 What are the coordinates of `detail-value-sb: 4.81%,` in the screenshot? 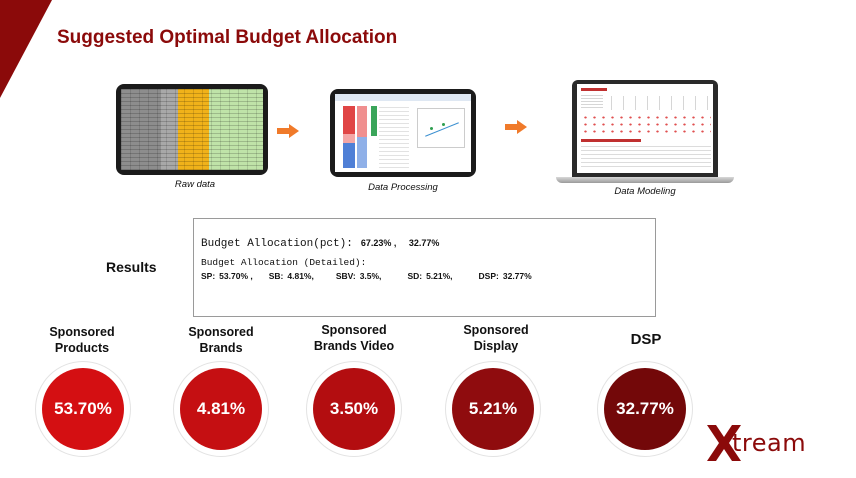 It's located at (300, 276).